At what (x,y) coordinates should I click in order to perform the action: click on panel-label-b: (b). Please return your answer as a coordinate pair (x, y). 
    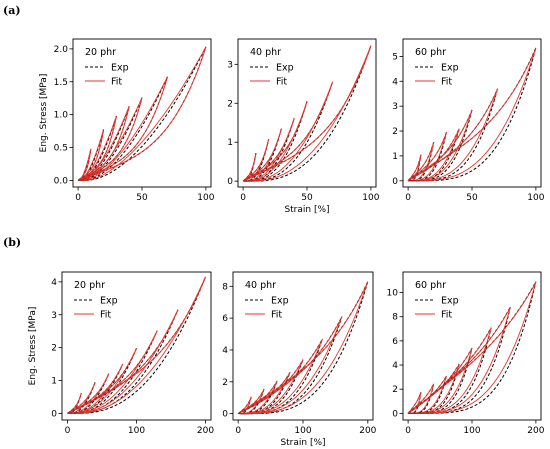
    Looking at the image, I should click on (12, 242).